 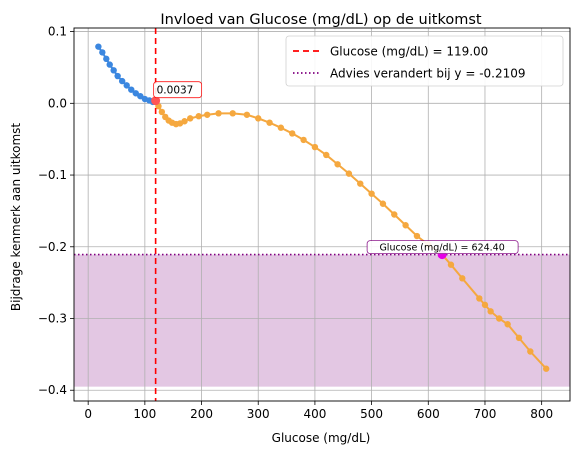 I want to click on legend-box, so click(x=424, y=61).